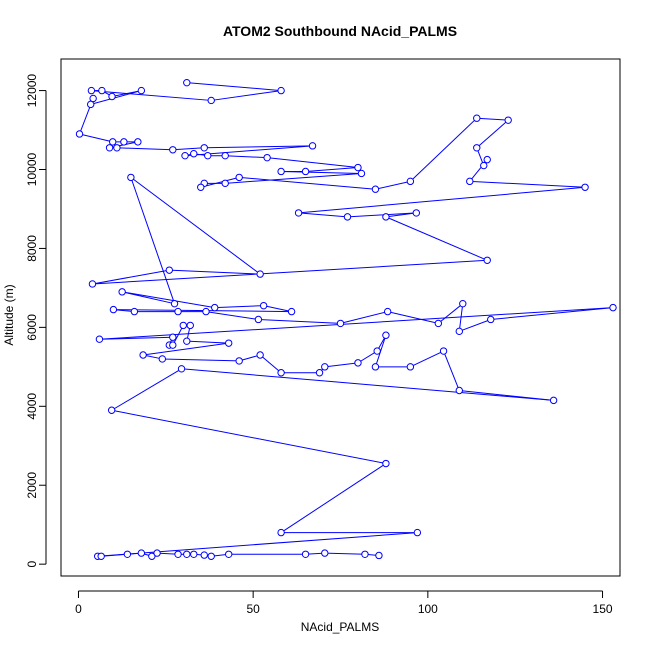  I want to click on x-axis-label: NAcid_PALMS, so click(340, 627).